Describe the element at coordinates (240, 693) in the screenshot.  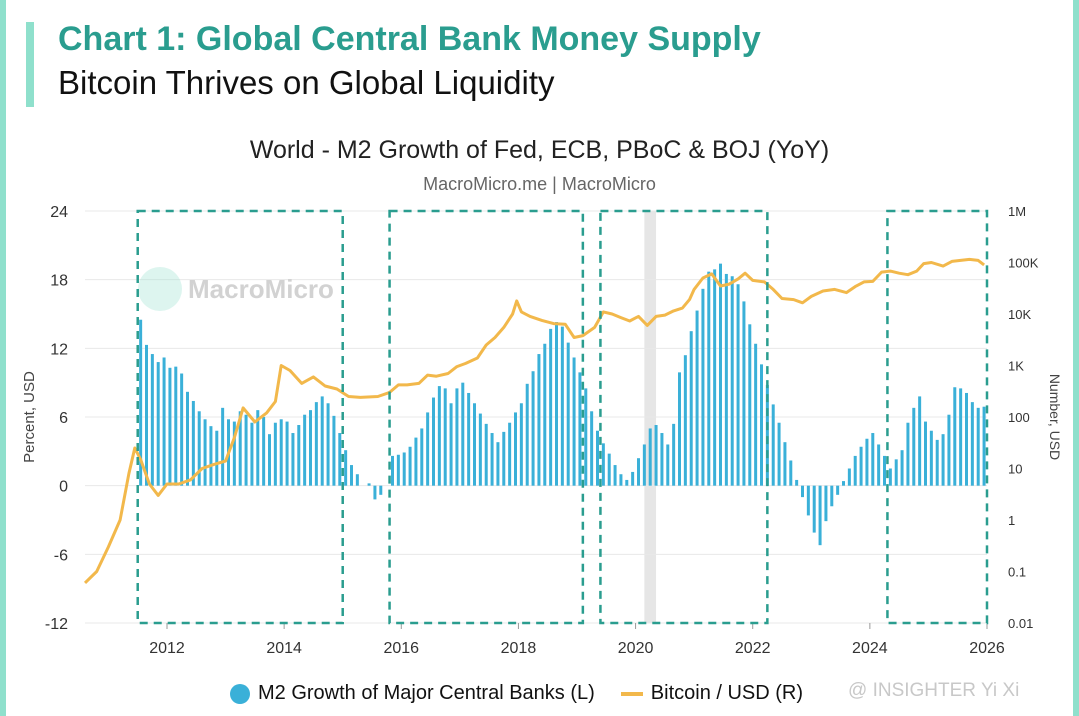
I see `legend-bar-swatch` at that location.